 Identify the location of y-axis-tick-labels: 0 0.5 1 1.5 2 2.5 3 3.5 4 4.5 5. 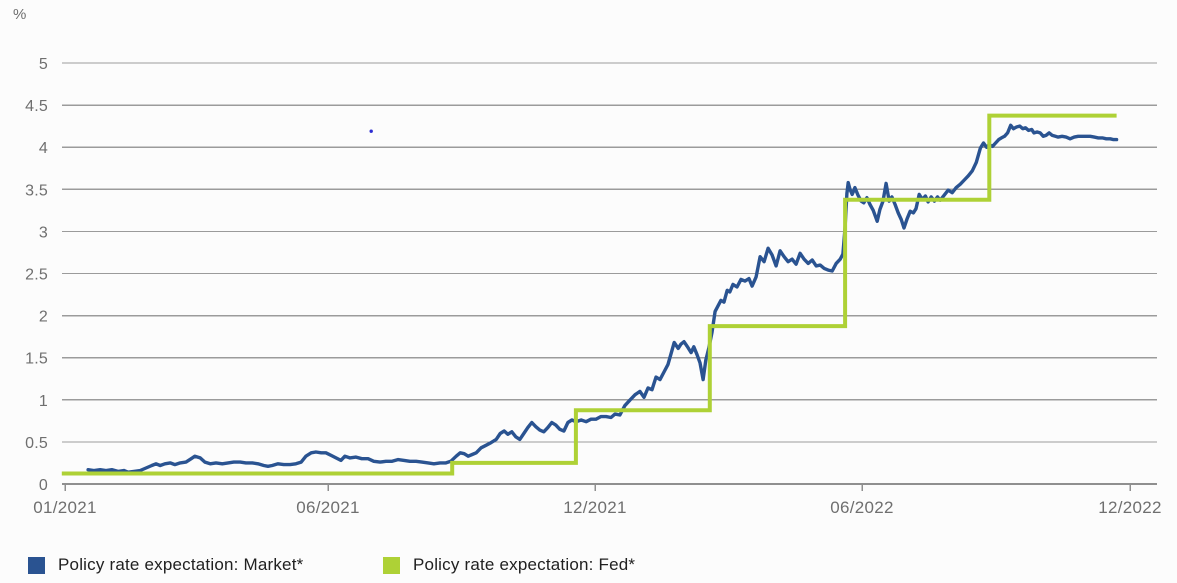
(36, 275).